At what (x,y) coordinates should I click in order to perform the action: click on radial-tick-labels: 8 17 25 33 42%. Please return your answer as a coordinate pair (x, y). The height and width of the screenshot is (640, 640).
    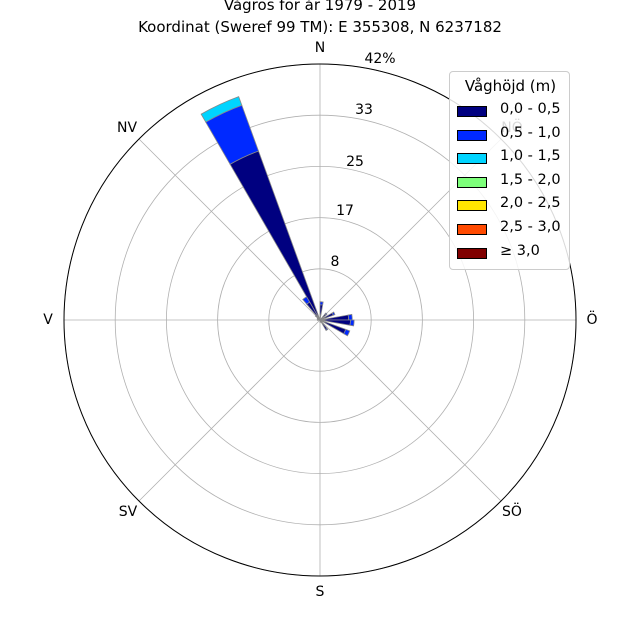
    Looking at the image, I should click on (363, 160).